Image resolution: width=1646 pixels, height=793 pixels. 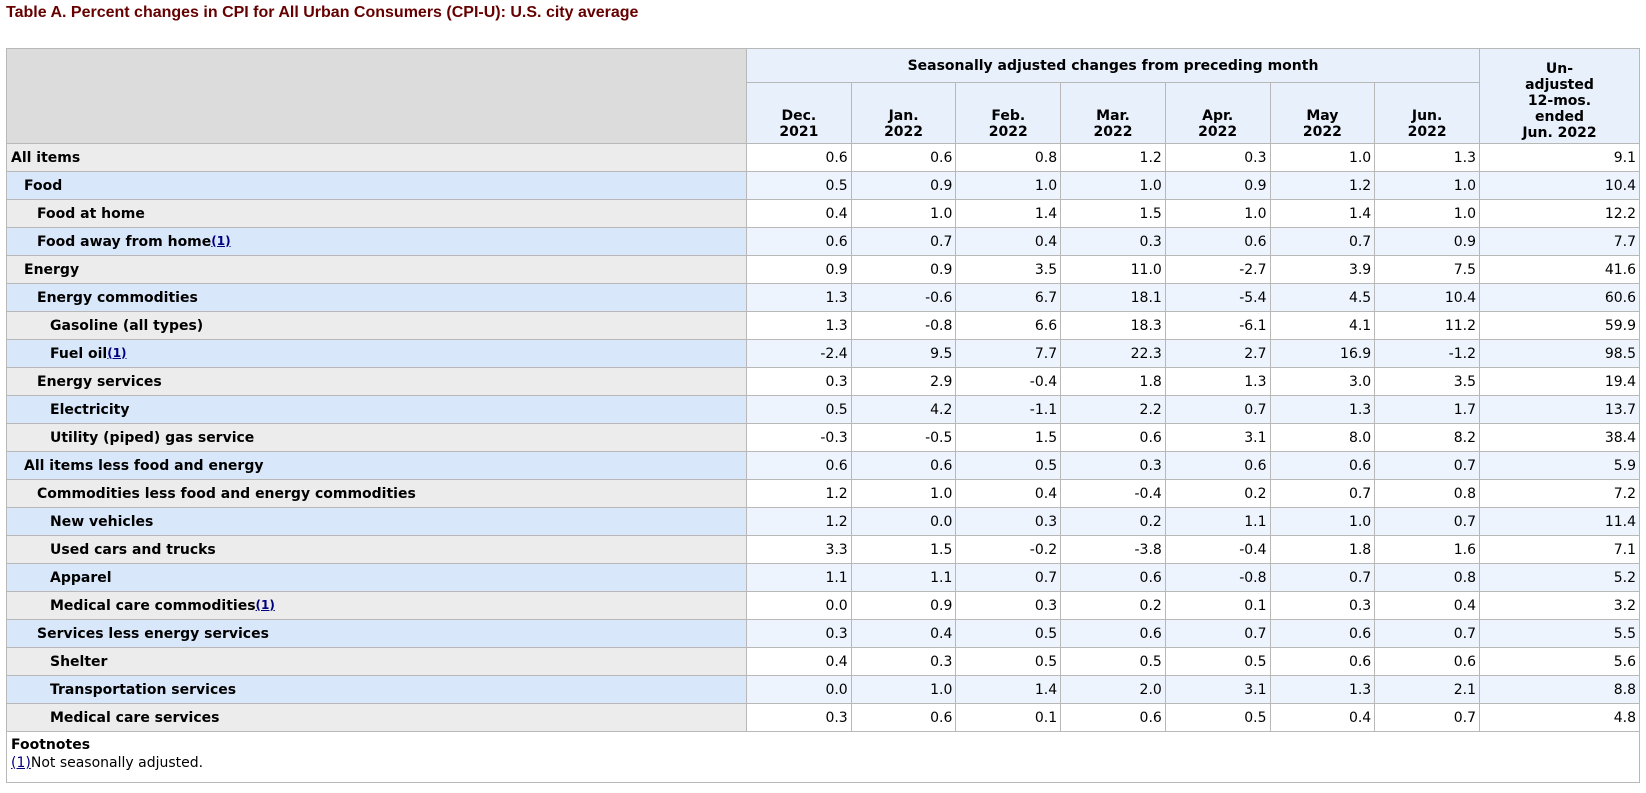 What do you see at coordinates (1322, 381) in the screenshot?
I see `value-cell: 3.0` at bounding box center [1322, 381].